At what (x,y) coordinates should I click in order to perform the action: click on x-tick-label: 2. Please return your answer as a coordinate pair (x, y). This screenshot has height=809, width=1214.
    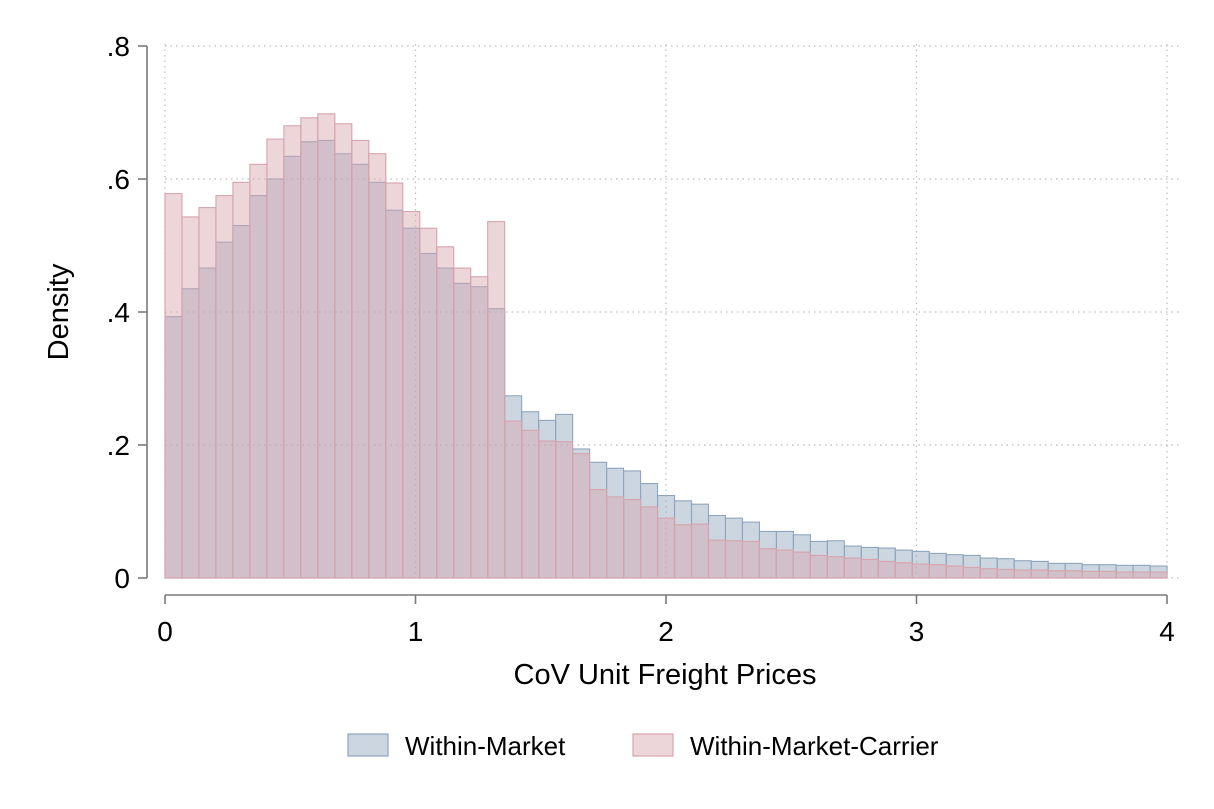
    Looking at the image, I should click on (666, 631).